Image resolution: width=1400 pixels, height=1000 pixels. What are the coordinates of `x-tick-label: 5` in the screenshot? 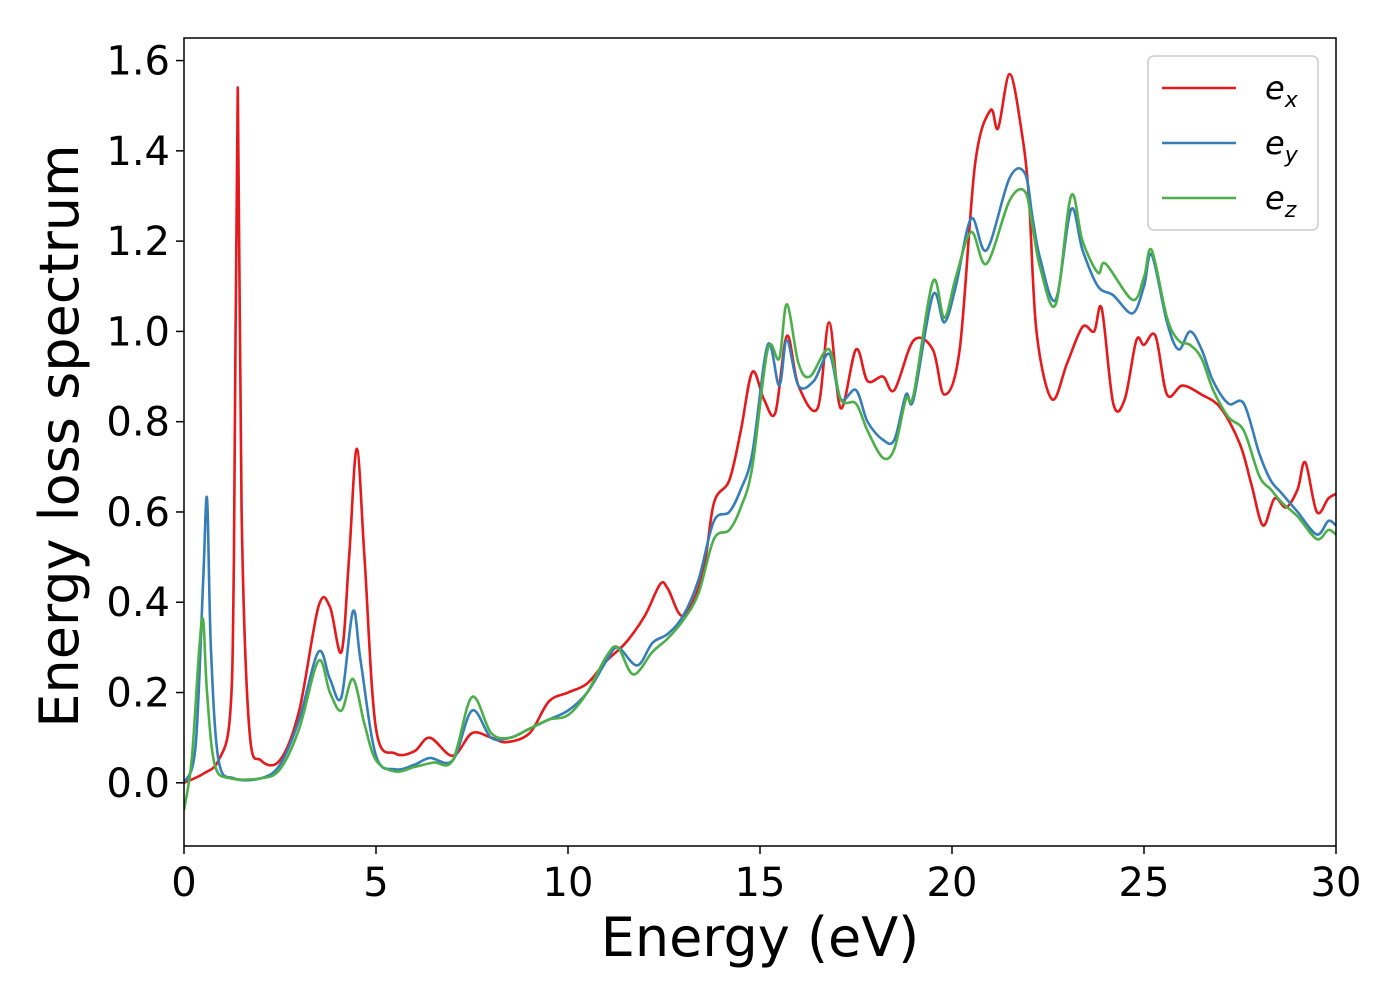 It's located at (375, 883).